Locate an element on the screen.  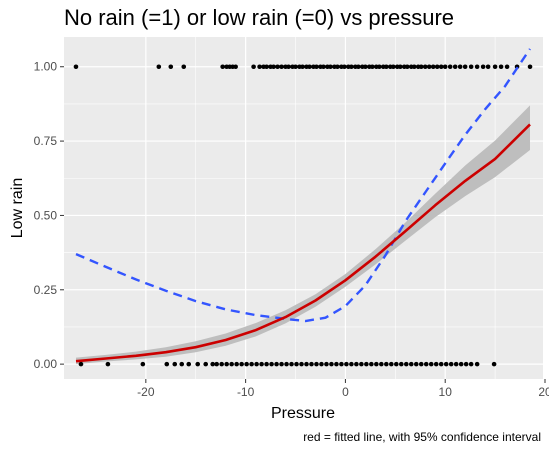
x-axis-ticks: -20 -10 0 10 20 is located at coordinates (343, 389).